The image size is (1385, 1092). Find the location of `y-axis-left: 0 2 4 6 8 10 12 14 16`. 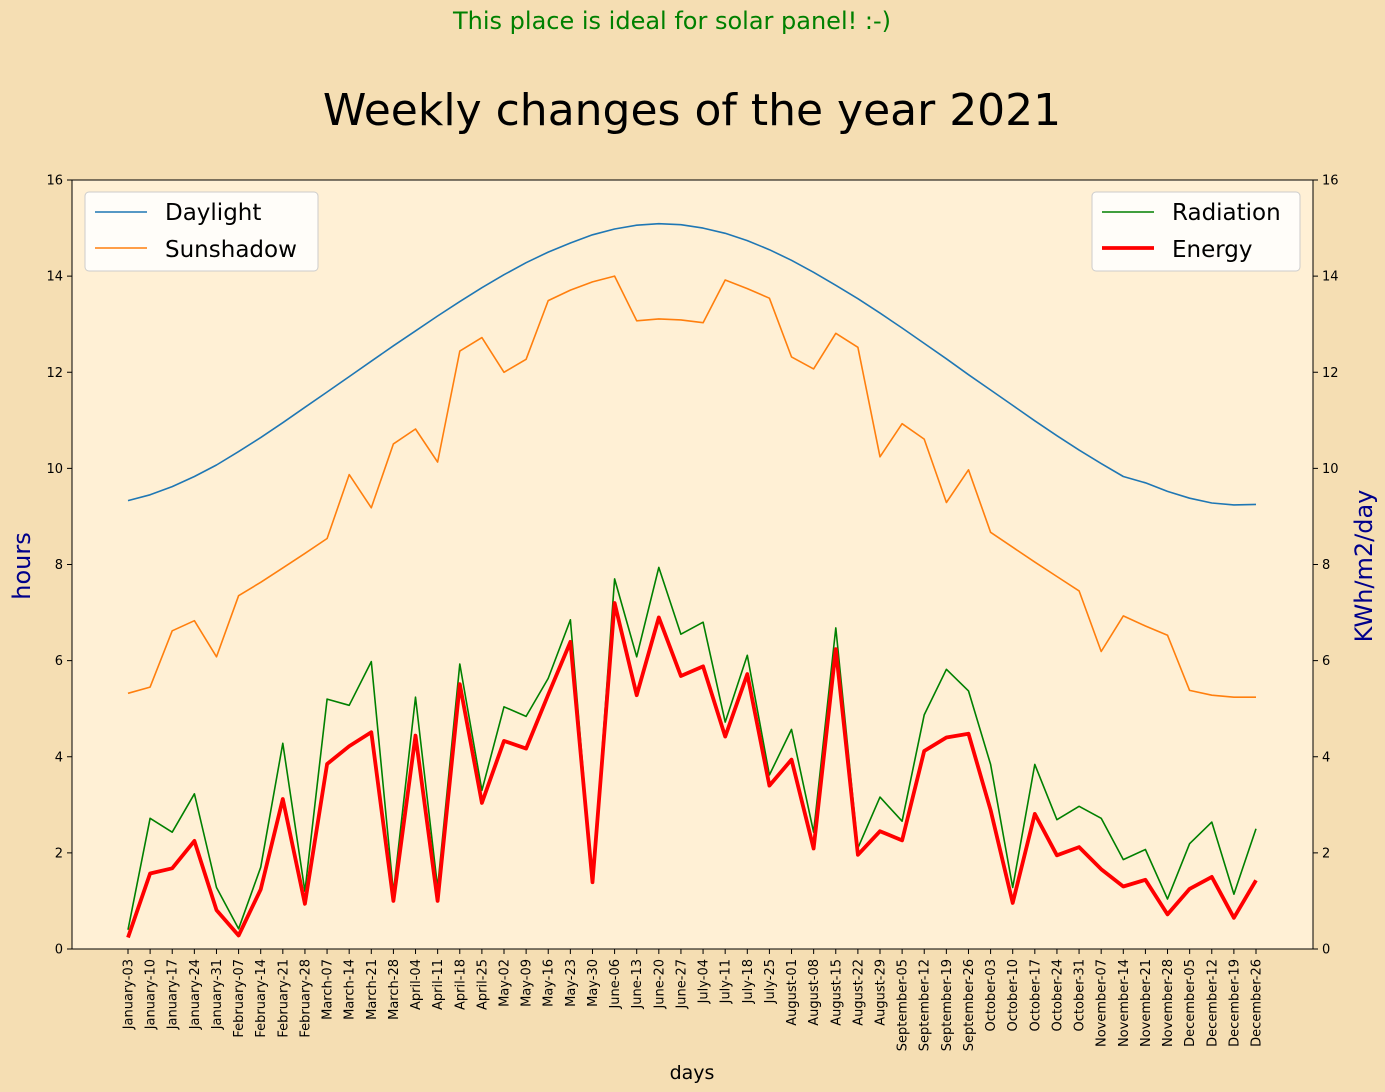

y-axis-left: 0 2 4 6 8 10 12 14 16 is located at coordinates (59, 566).